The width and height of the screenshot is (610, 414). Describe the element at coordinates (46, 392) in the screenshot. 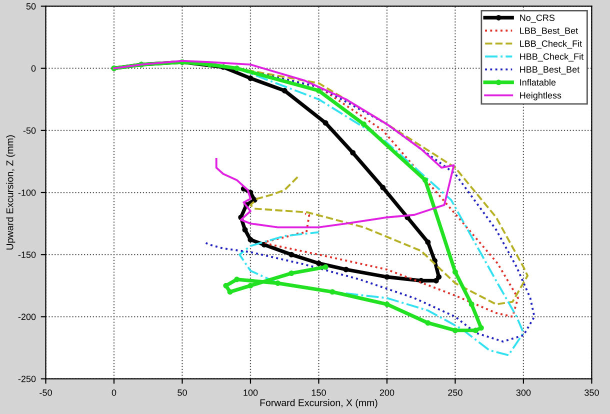

I see `x-tick-label: -50` at that location.